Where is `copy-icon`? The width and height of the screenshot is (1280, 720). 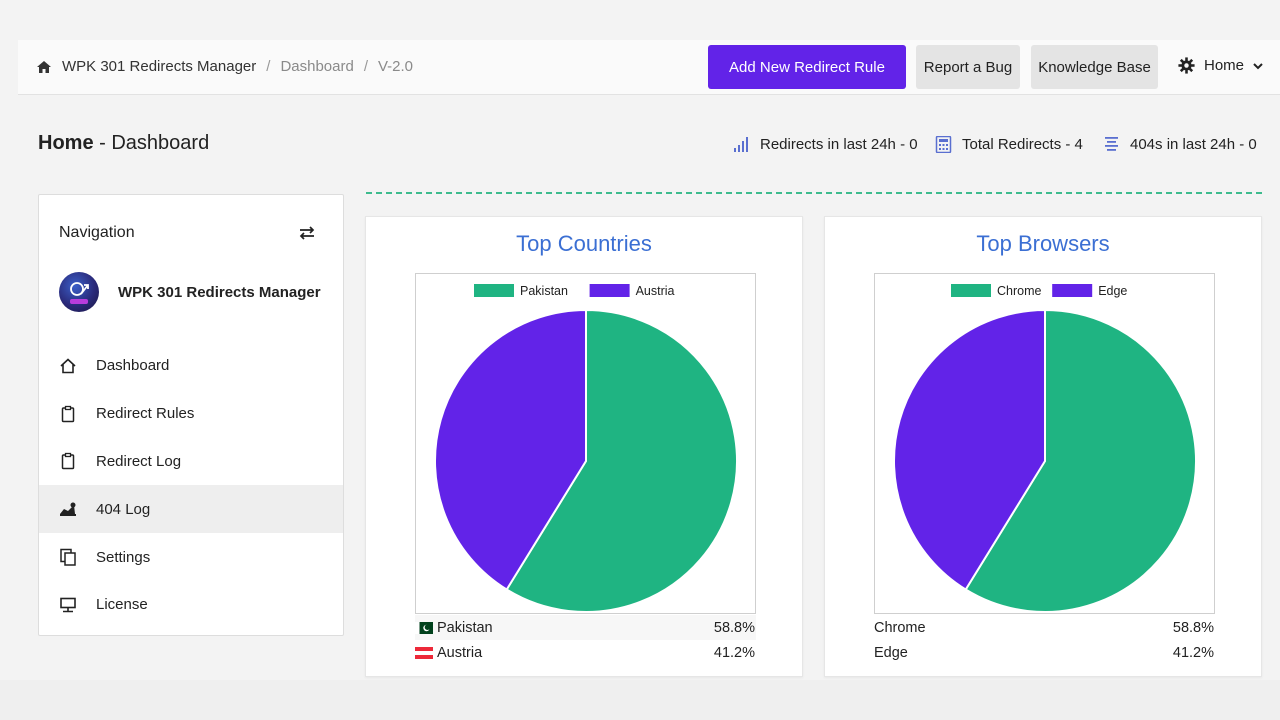
copy-icon is located at coordinates (68, 557).